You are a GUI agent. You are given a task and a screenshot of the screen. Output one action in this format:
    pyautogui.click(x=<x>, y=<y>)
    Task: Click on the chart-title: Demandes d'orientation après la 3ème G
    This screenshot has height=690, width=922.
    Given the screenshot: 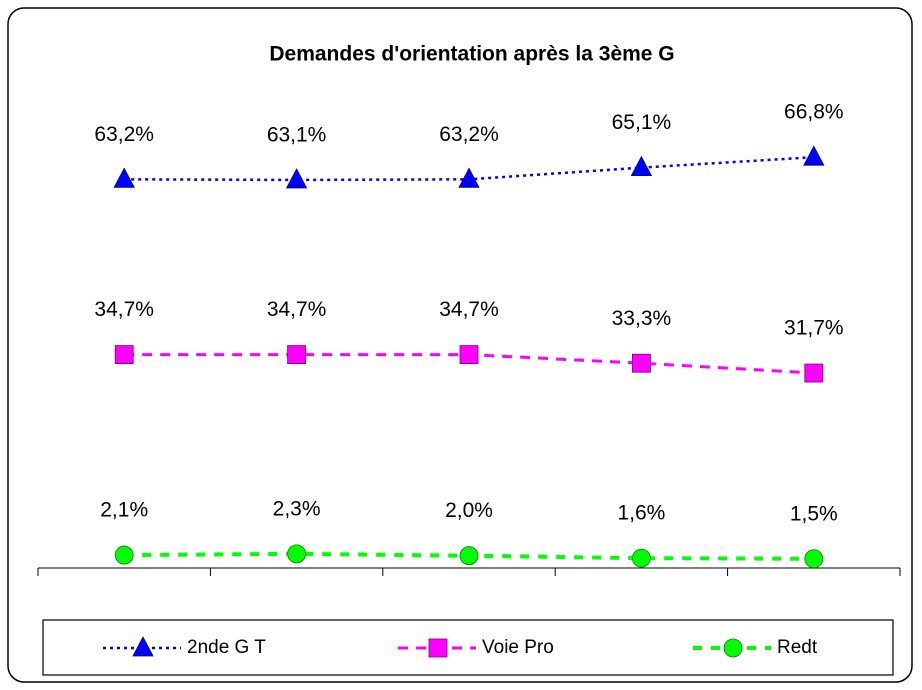 What is the action you would take?
    pyautogui.click(x=471, y=54)
    